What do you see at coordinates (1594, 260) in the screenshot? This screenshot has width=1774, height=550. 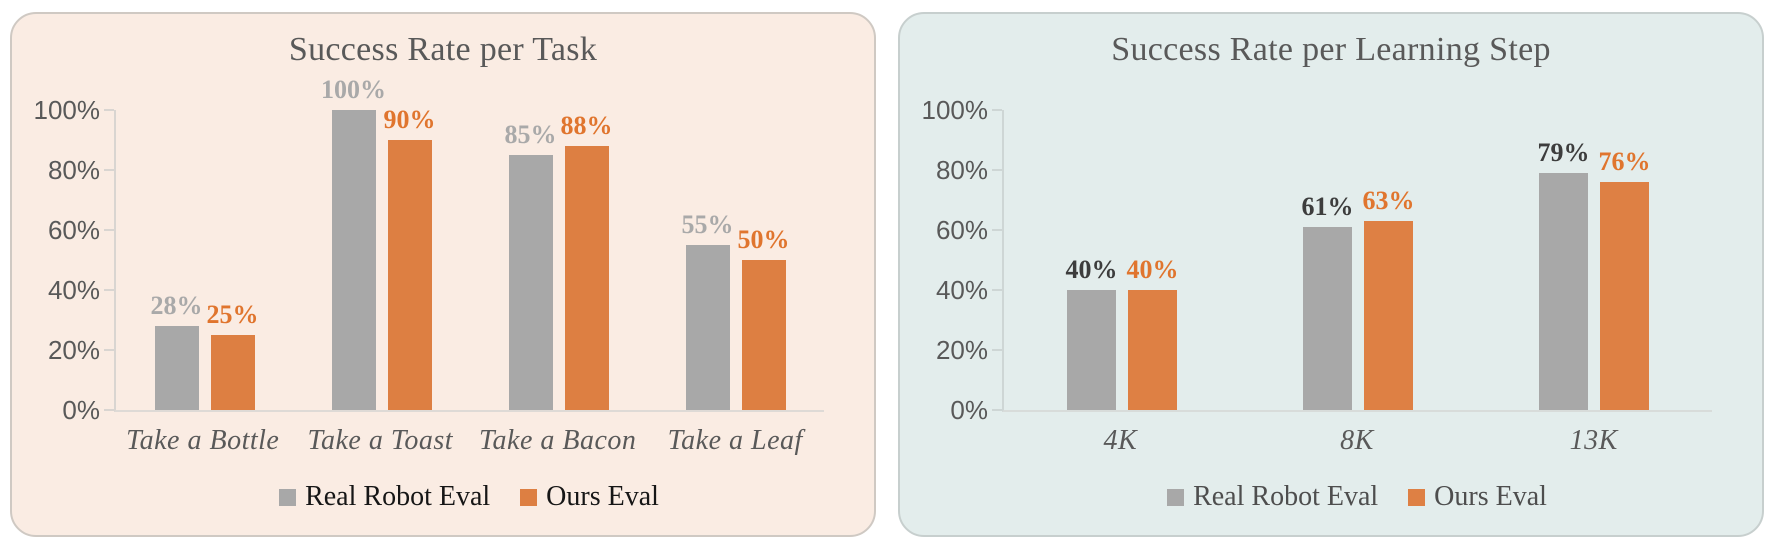 I see `category-group: 79% 76%` at bounding box center [1594, 260].